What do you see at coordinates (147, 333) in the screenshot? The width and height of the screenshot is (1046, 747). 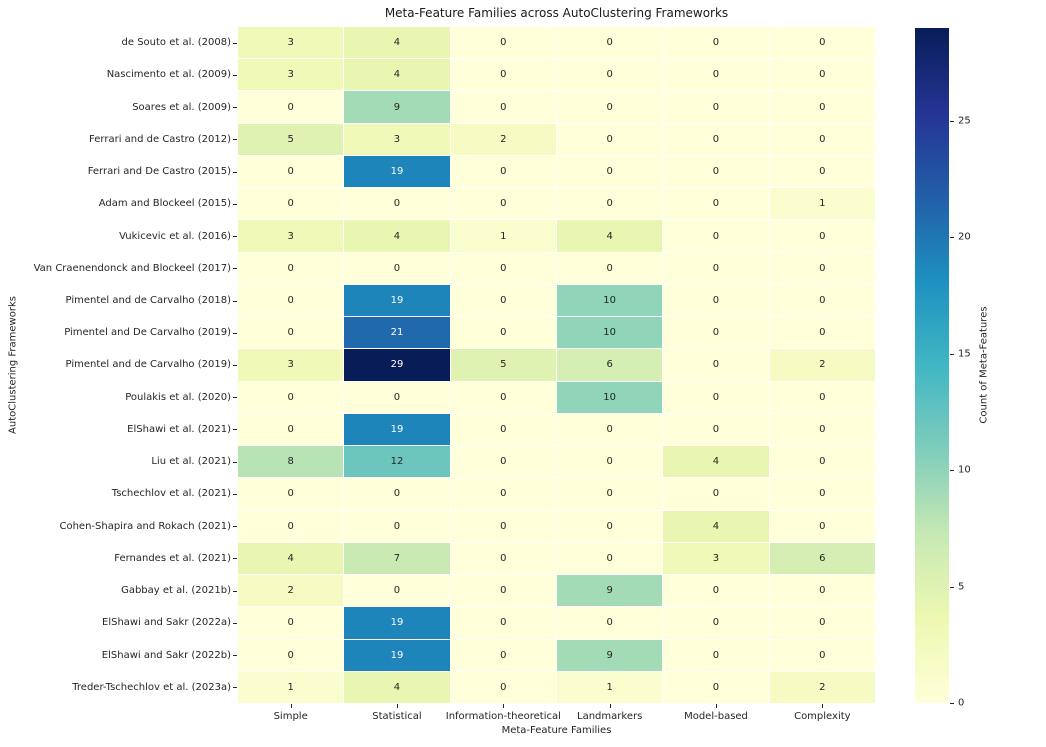 I see `row-label: Pimentel and De Carvalho (2019)` at bounding box center [147, 333].